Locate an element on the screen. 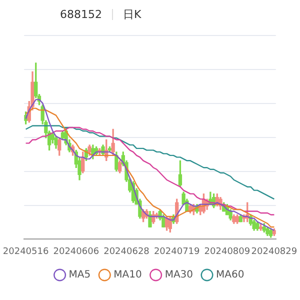 The image size is (300, 300). x-tick-label: 20240628 is located at coordinates (127, 251).